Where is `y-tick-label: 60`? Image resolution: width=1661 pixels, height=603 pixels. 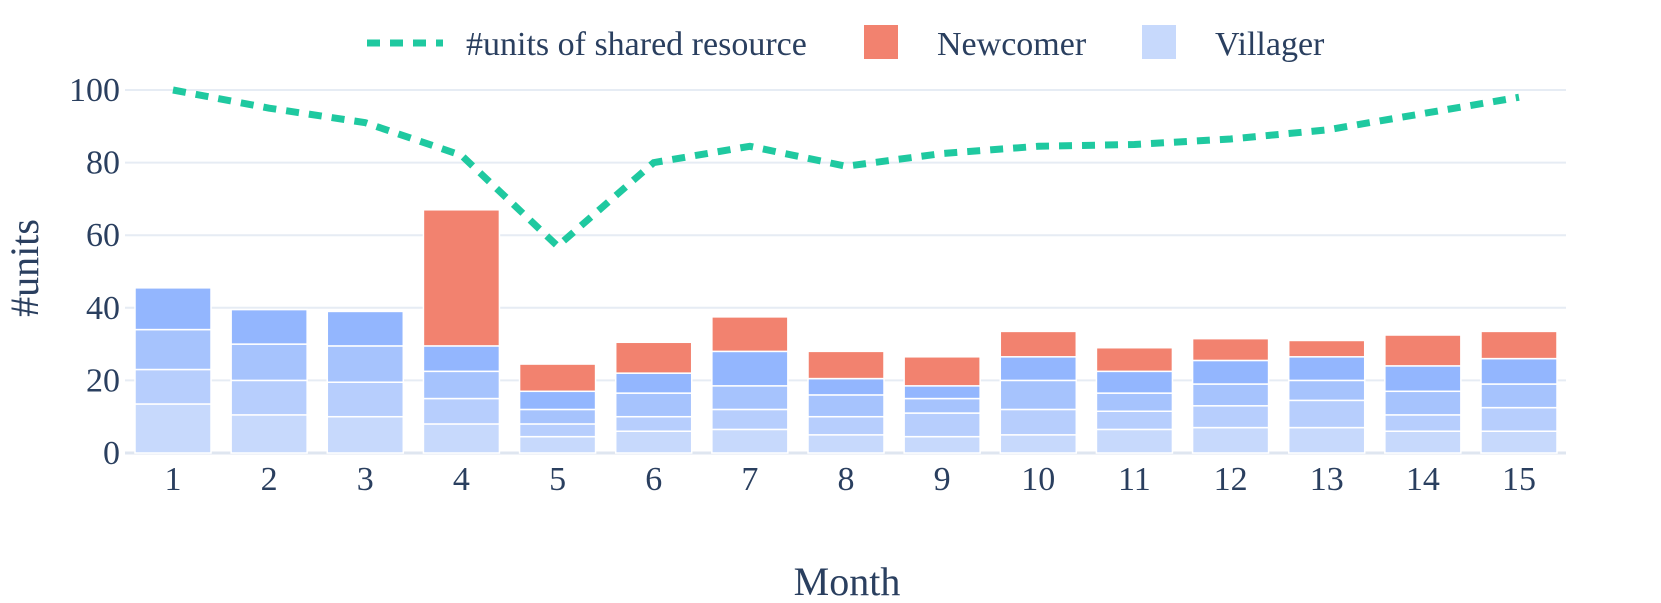
y-tick-label: 60 is located at coordinates (103, 235).